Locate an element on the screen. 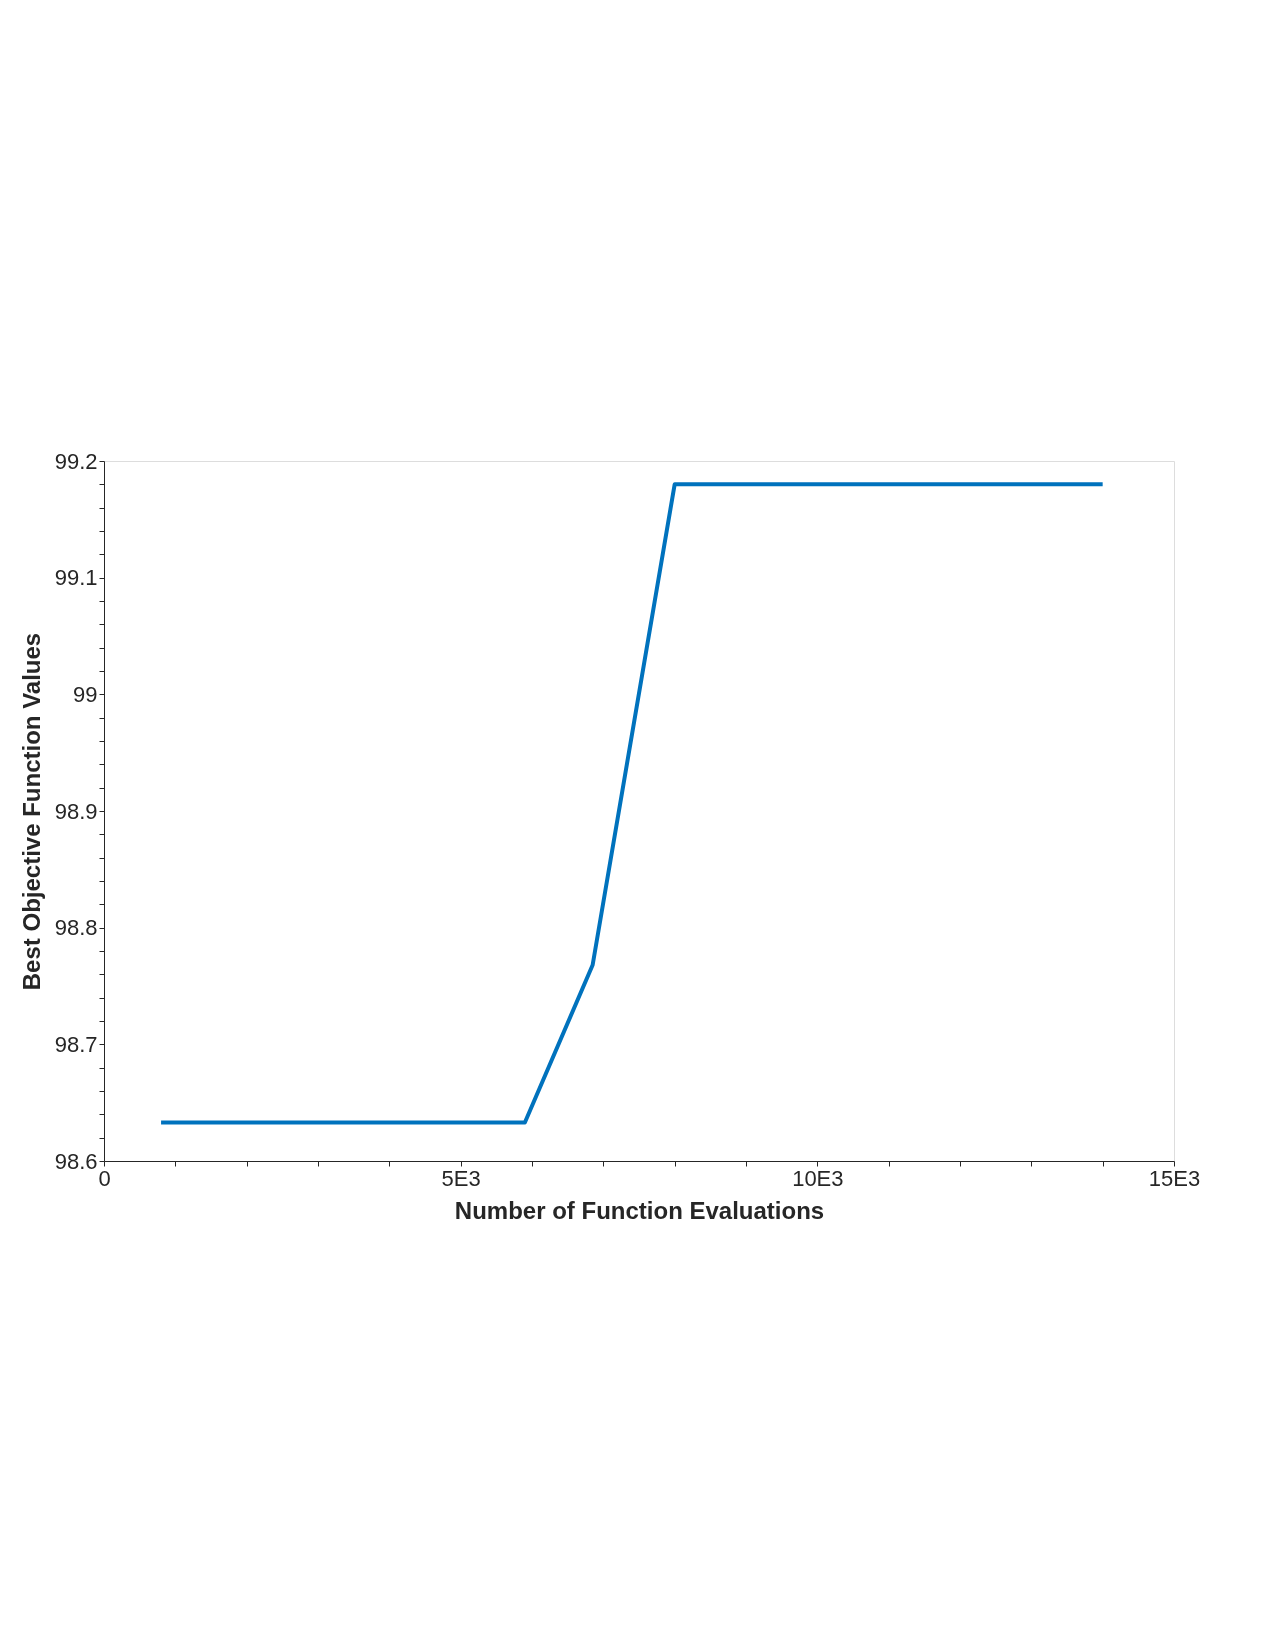 The height and width of the screenshot is (1650, 1275). y-tick-label: 99.1 is located at coordinates (76, 578).